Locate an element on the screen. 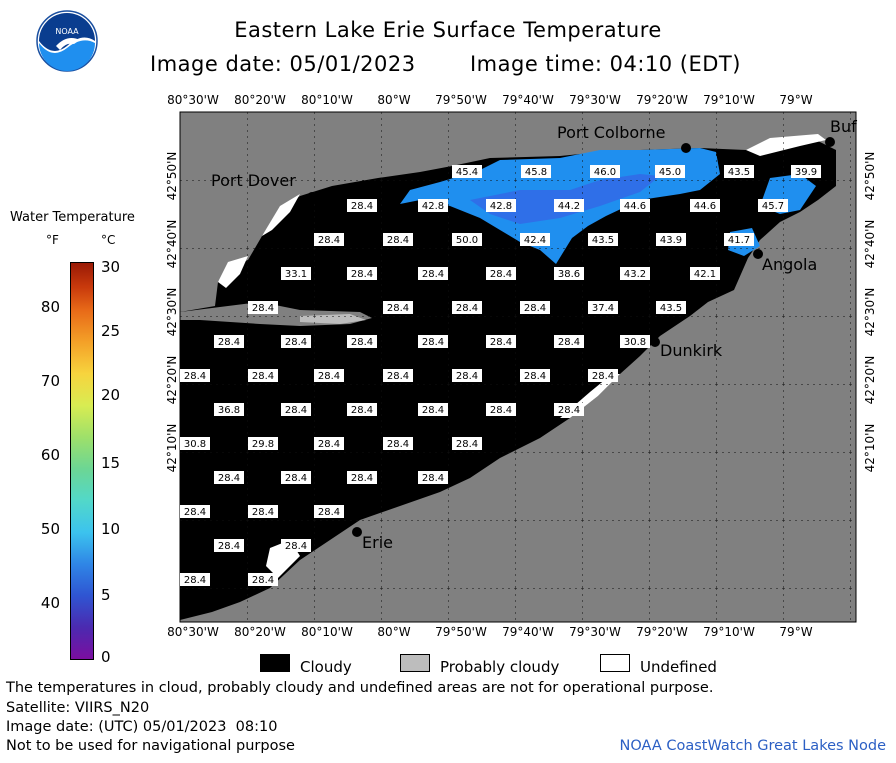 This screenshot has width=896, height=763. temperature-label: 30.8 is located at coordinates (635, 342).